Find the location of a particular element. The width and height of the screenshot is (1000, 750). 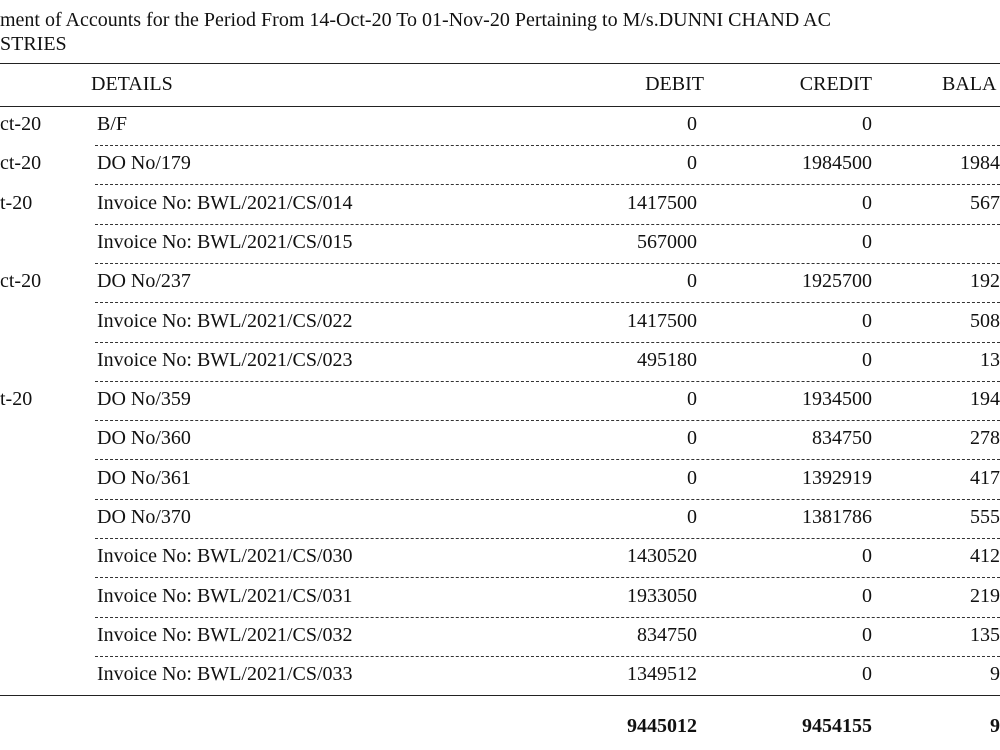

balance-cell: 508 is located at coordinates (985, 320).